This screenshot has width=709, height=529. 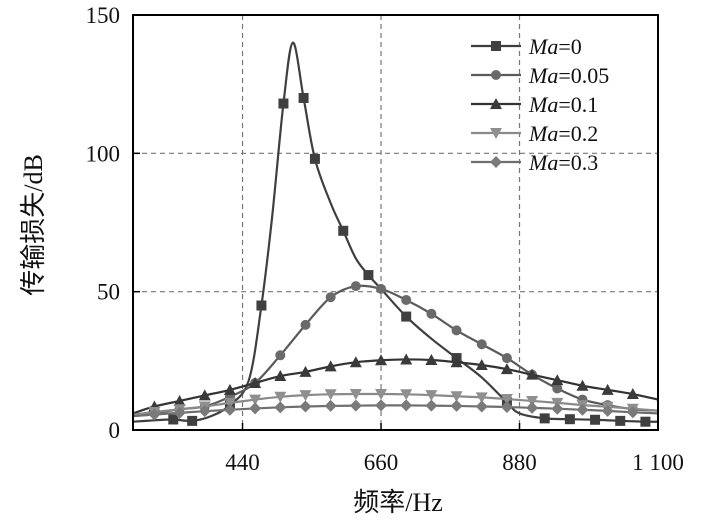 I want to click on legend-value: =0.2, so click(x=578, y=133).